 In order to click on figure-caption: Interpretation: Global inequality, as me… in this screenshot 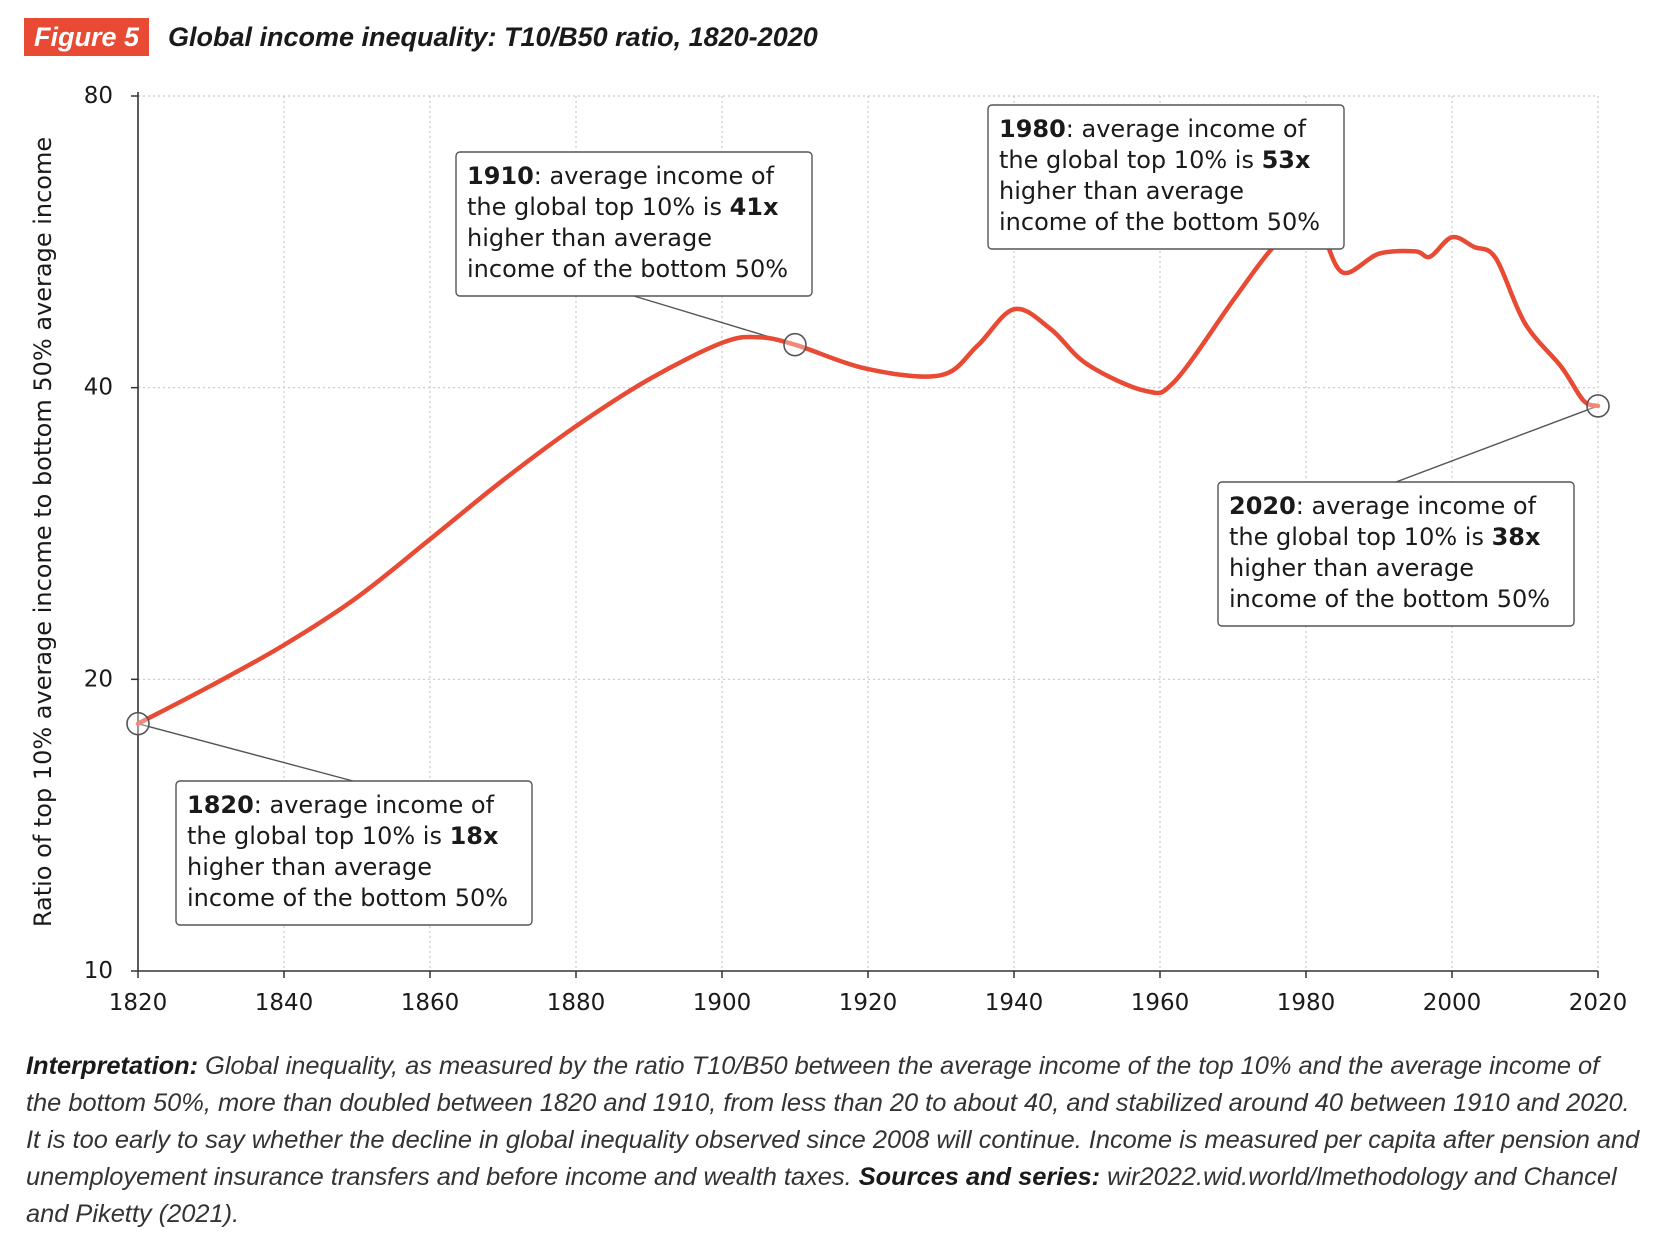, I will do `click(833, 1140)`.